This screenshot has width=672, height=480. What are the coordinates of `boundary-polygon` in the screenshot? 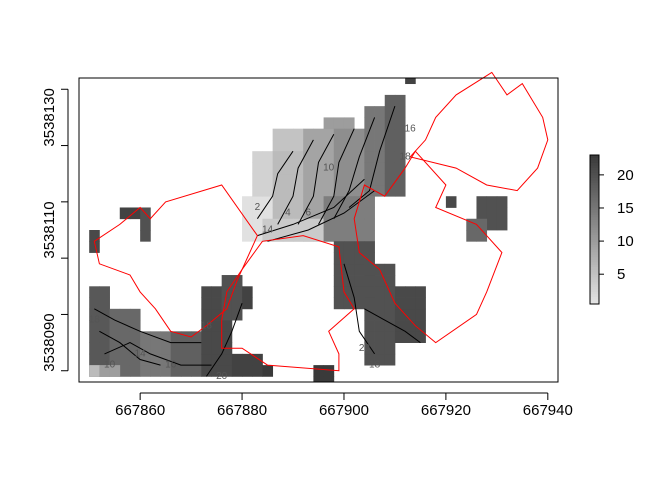 It's located at (175, 261).